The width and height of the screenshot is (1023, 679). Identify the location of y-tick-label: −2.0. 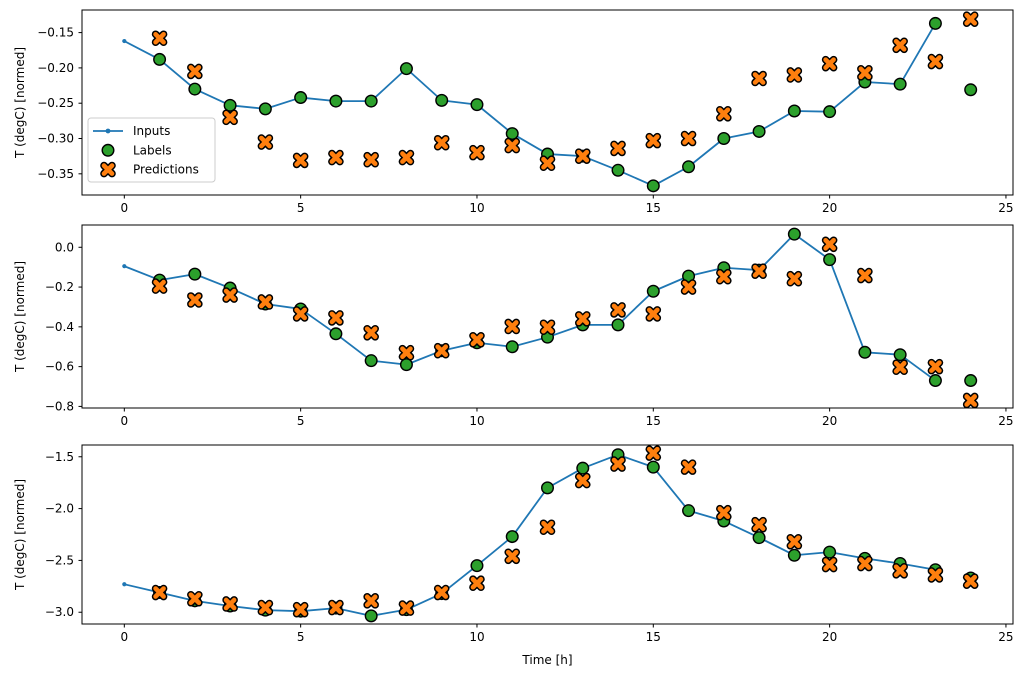
(59, 509).